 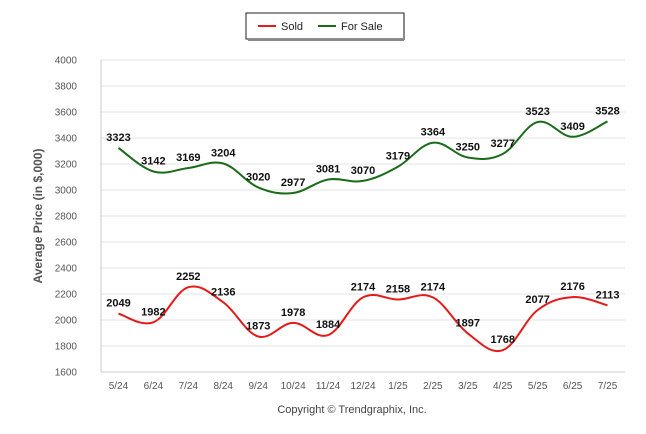 What do you see at coordinates (573, 386) in the screenshot?
I see `x-tick-label: 6/25` at bounding box center [573, 386].